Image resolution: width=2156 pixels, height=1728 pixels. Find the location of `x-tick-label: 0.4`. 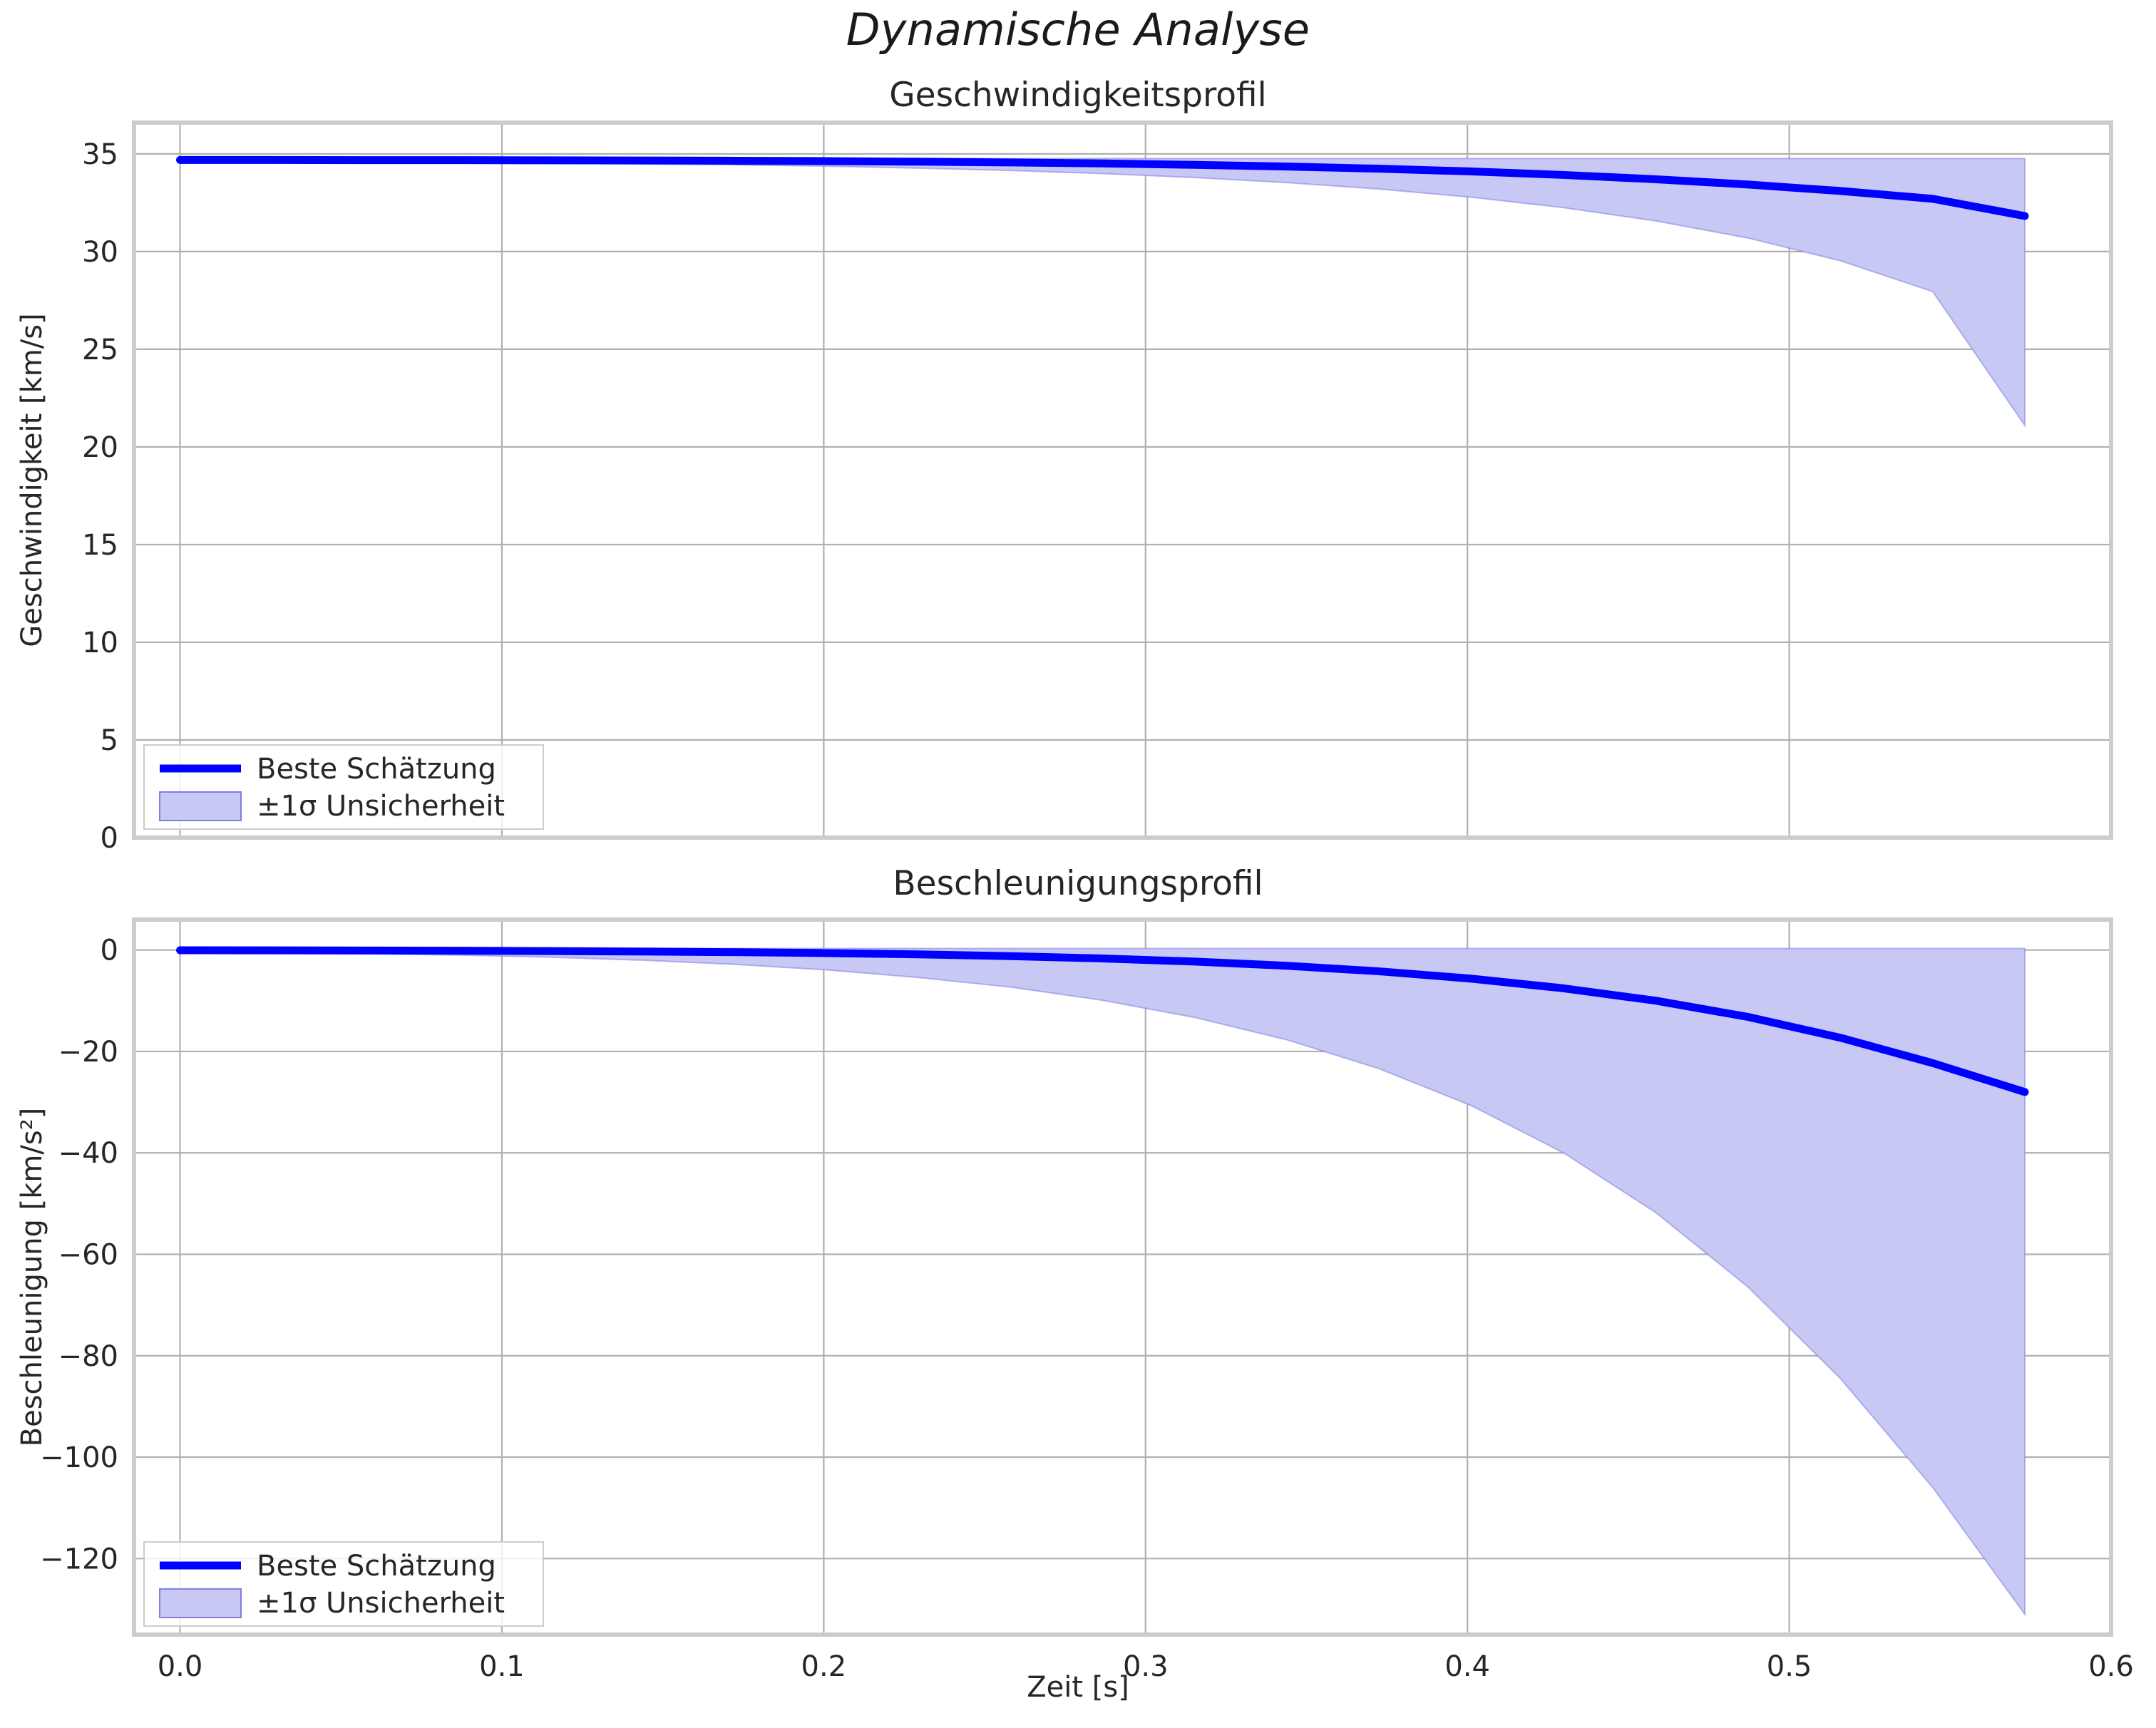

x-tick-label: 0.4 is located at coordinates (1467, 1666).